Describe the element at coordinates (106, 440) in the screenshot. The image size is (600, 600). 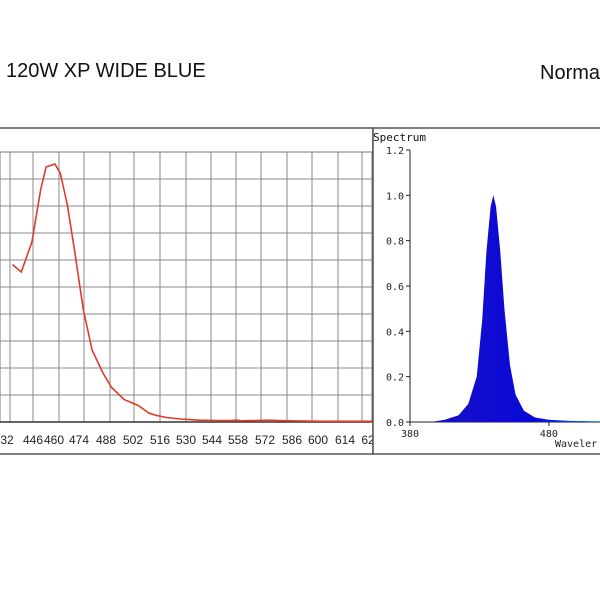
I see `left-x-tick-label: 488` at that location.